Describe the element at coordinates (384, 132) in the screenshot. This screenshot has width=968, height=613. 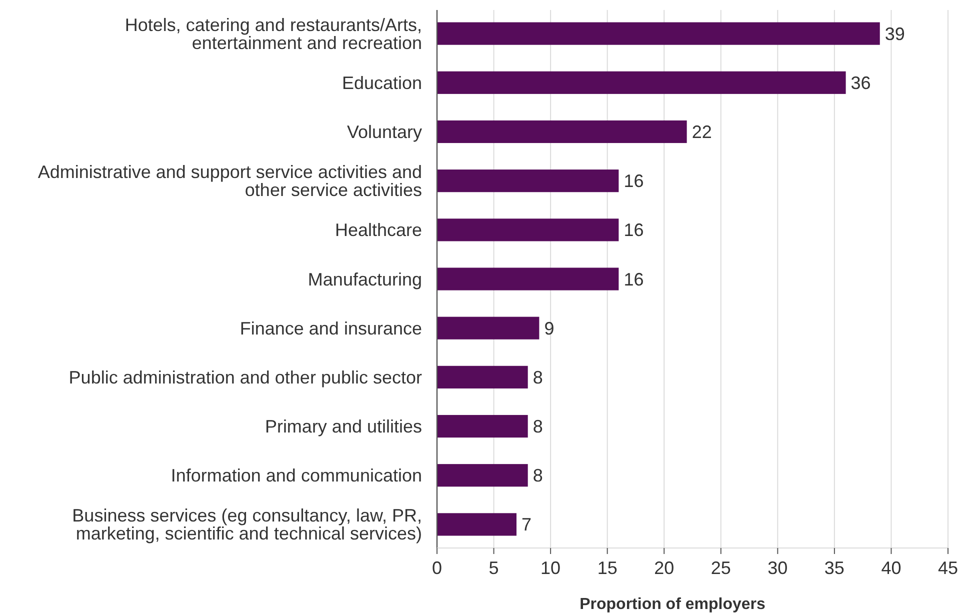
I see `y-tick-label: Voluntary` at that location.